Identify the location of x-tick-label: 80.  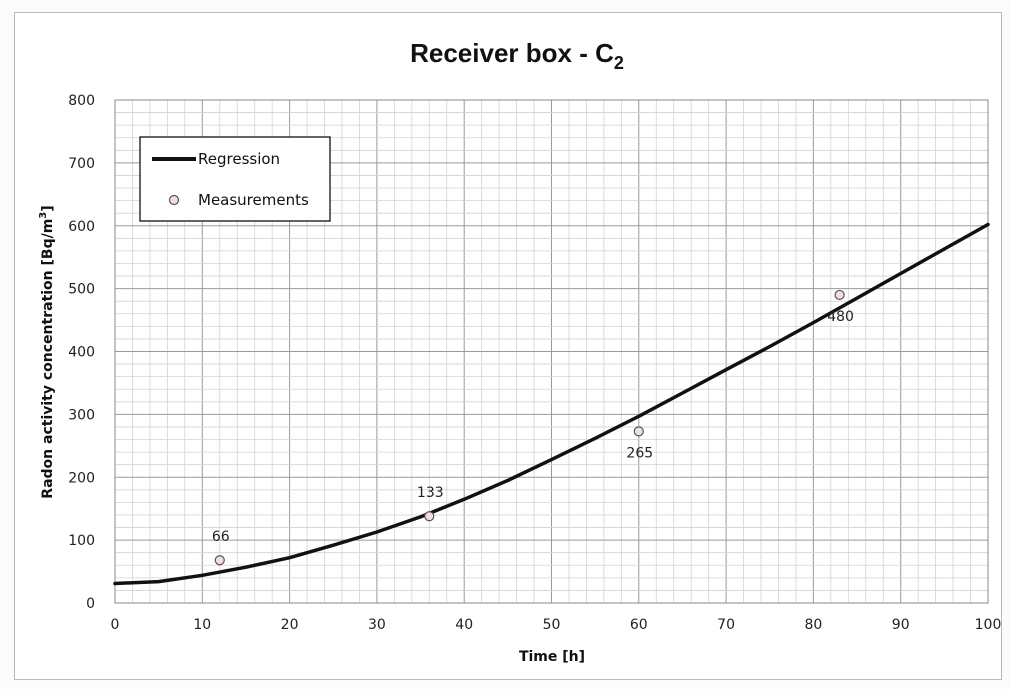
(813, 625).